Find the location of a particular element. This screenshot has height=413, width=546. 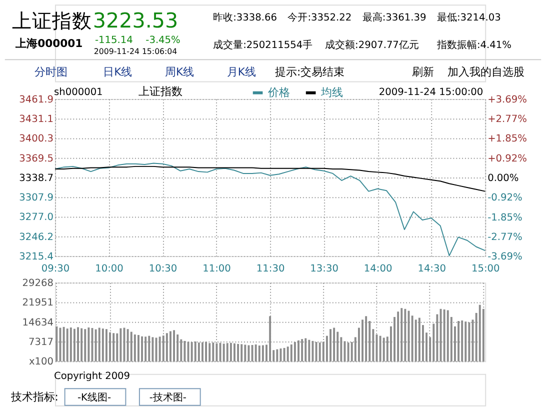

legend-label: 均线 is located at coordinates (332, 92).